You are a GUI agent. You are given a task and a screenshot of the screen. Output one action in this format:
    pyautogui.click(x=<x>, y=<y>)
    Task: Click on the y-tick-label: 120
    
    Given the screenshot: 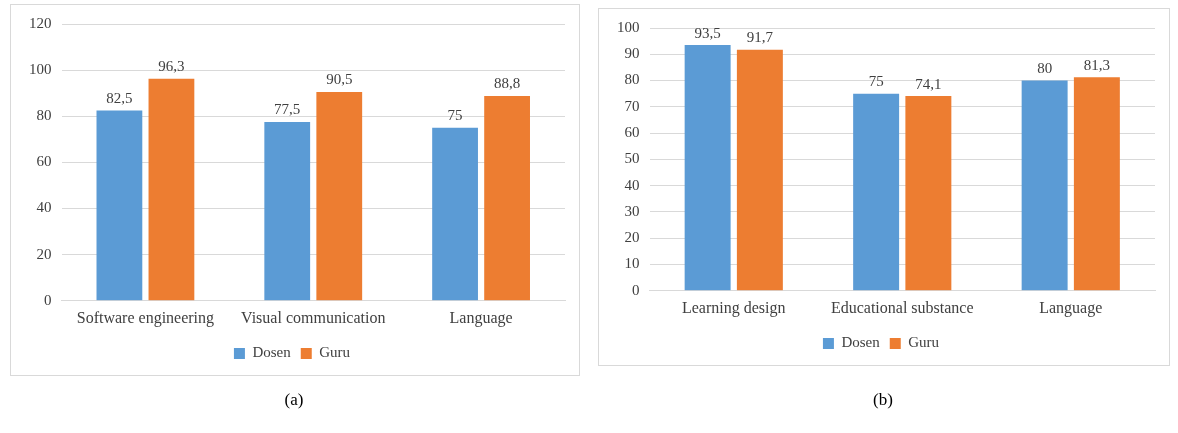 What is the action you would take?
    pyautogui.click(x=40, y=22)
    